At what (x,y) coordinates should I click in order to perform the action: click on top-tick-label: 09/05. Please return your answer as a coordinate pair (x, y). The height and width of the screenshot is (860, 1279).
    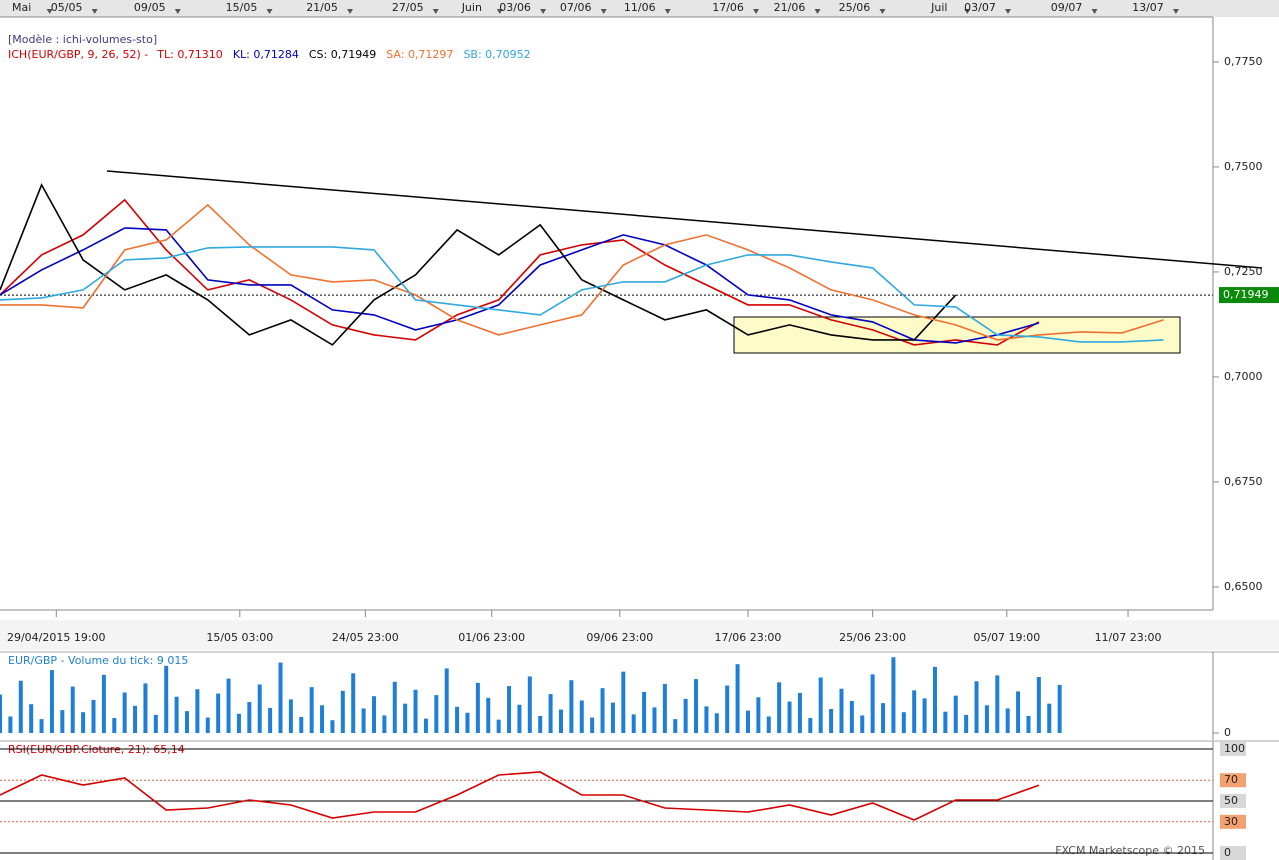
    Looking at the image, I should click on (150, 7).